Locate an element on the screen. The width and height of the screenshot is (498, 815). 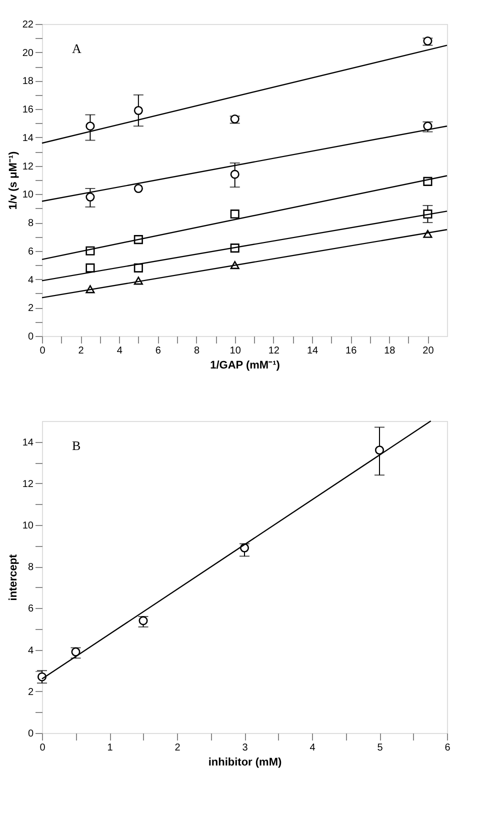
x-tick-label: 1 is located at coordinates (110, 748).